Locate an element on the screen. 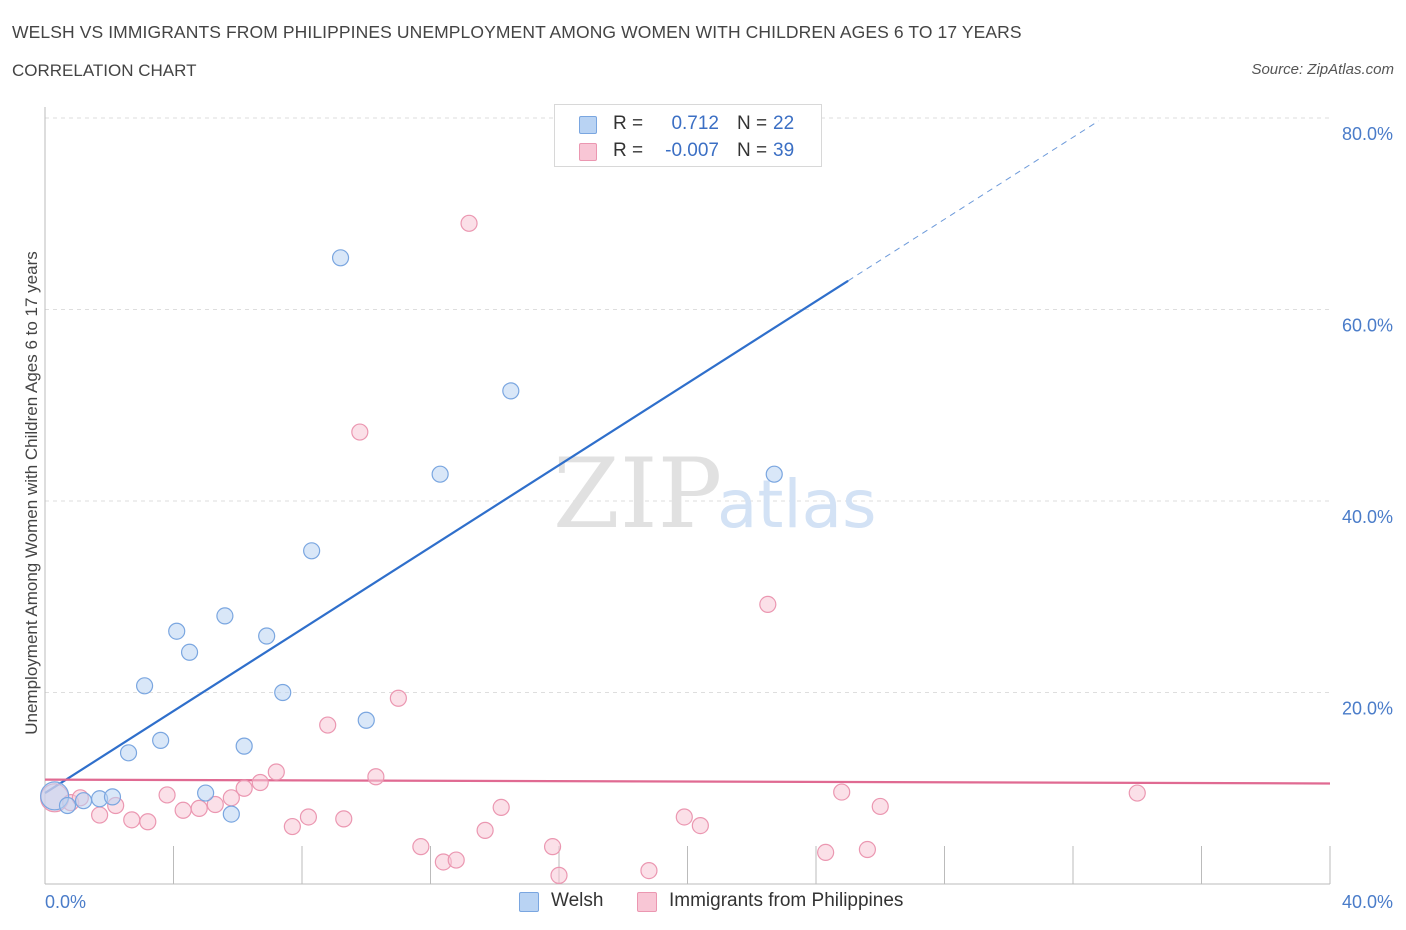  watermark-zip: ZIP is located at coordinates (637, 494).